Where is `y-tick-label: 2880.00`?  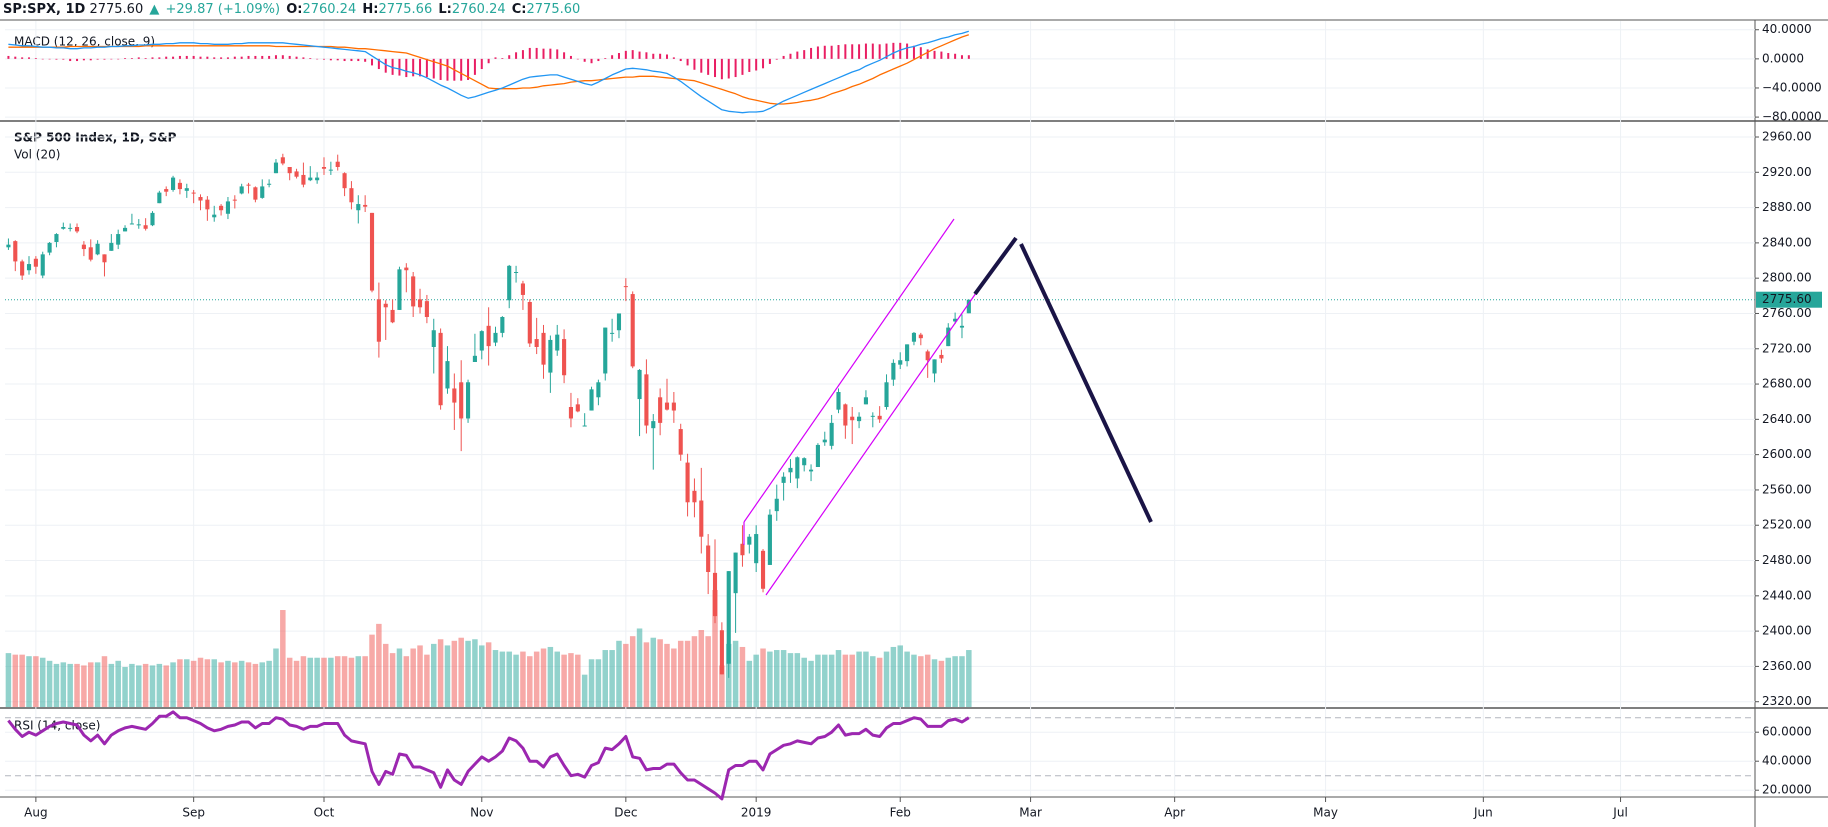 y-tick-label: 2880.00 is located at coordinates (1787, 207).